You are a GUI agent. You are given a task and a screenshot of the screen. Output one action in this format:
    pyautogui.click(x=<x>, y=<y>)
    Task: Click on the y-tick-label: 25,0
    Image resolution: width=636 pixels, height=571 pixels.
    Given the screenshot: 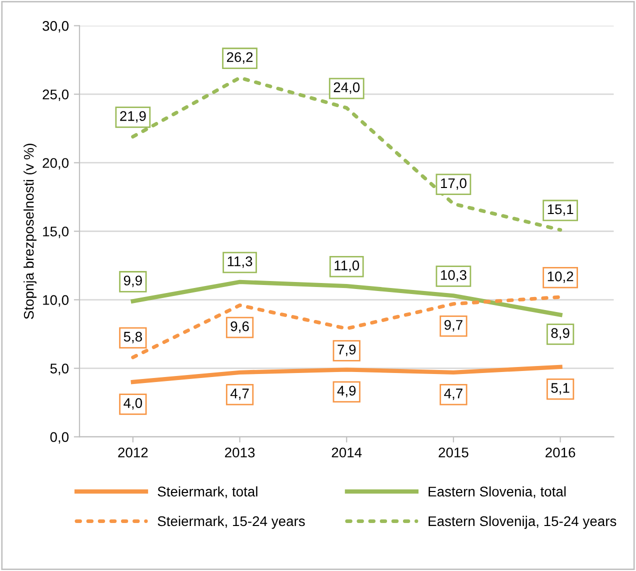 What is the action you would take?
    pyautogui.click(x=55, y=96)
    